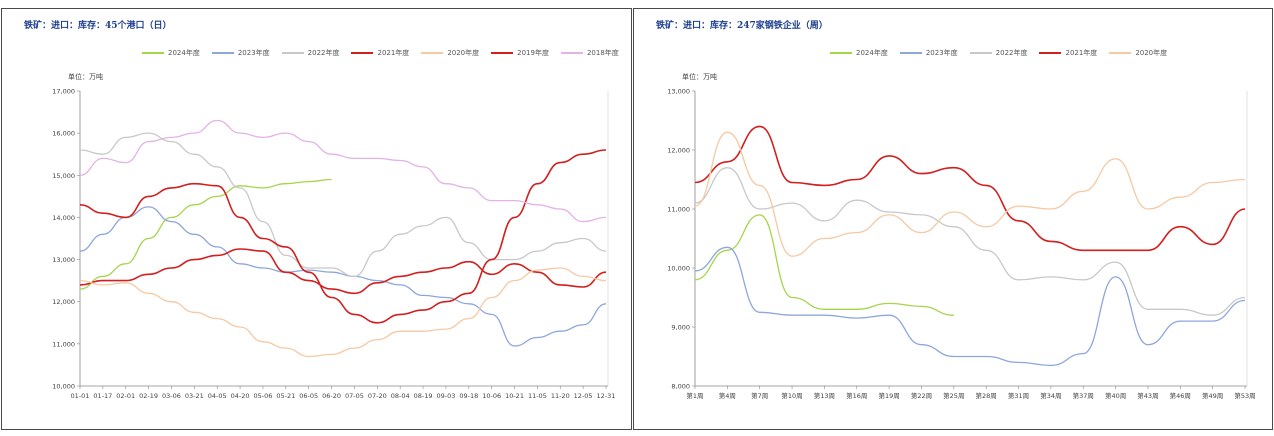 The width and height of the screenshot is (1274, 436). Describe the element at coordinates (80, 396) in the screenshot. I see `x-tick-label: 01-01` at that location.